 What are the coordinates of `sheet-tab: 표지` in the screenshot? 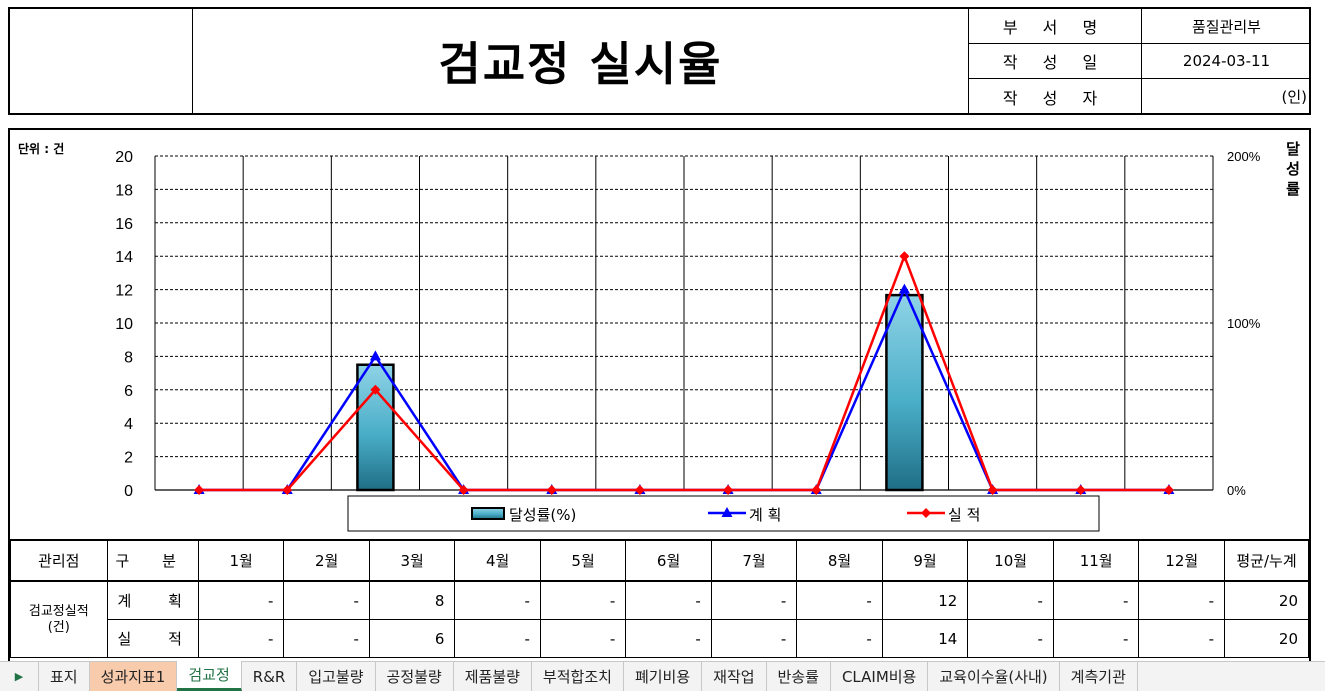 It's located at (64, 676).